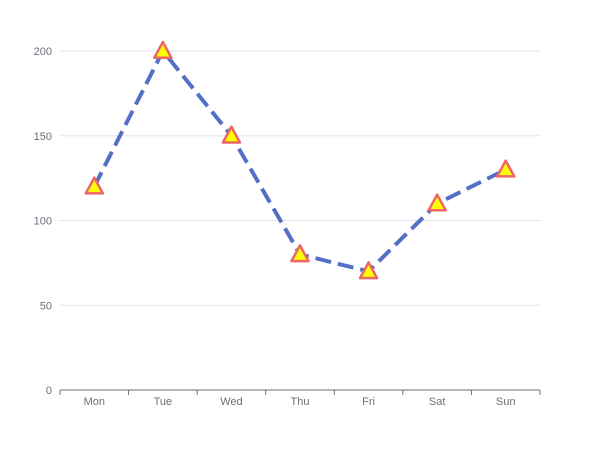  I want to click on x-axis-labels: Mon Tue Wed Thu Fri Sat Sun, so click(300, 402).